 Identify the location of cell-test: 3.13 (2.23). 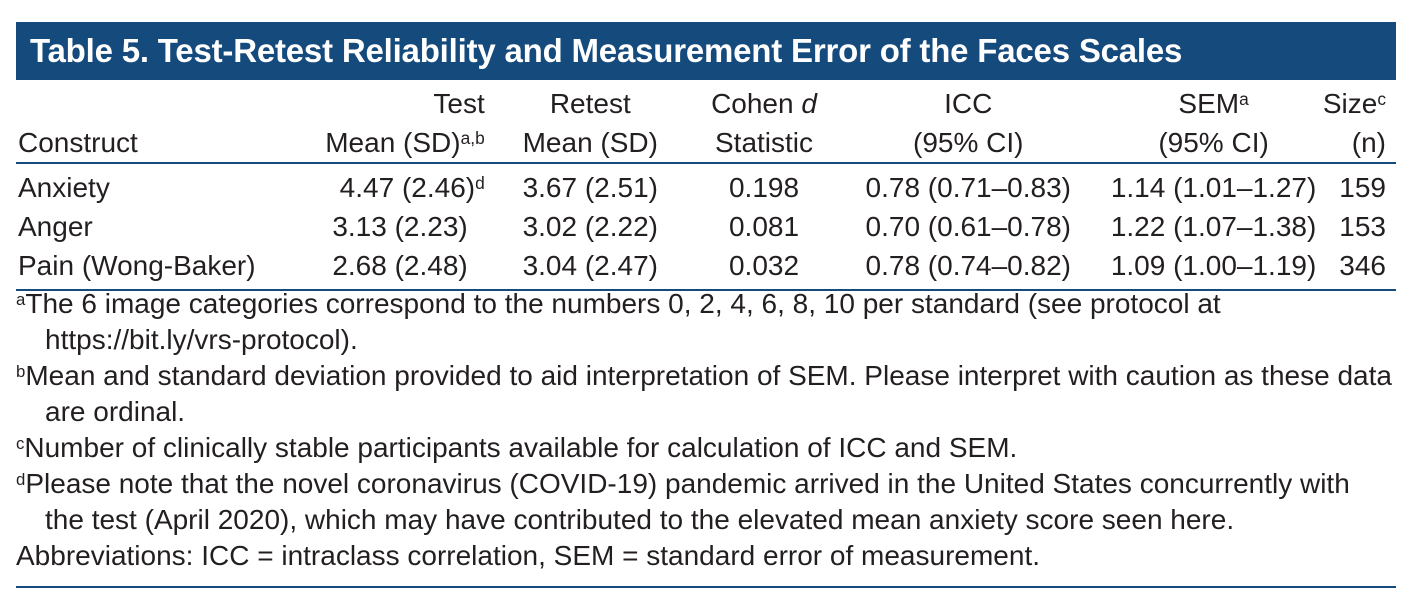
(385, 226).